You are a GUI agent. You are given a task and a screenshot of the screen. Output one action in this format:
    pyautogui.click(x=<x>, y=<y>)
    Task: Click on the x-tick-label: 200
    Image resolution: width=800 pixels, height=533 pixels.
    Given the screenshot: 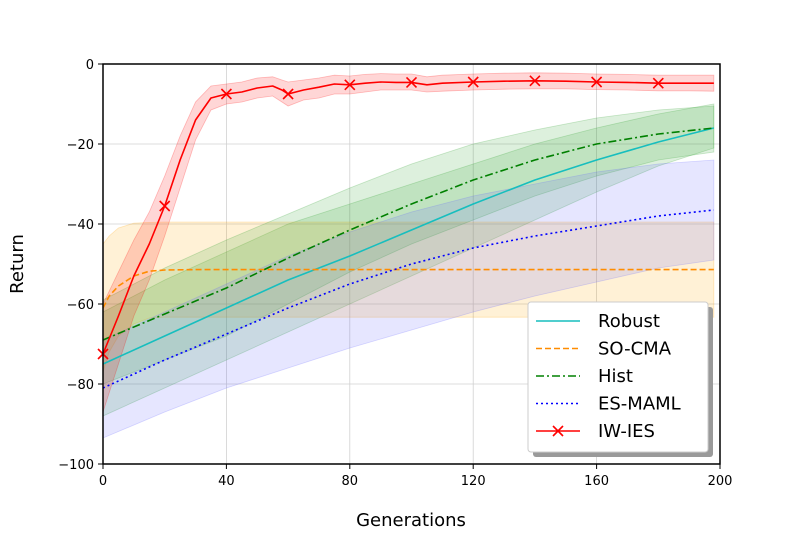 What is the action you would take?
    pyautogui.click(x=720, y=481)
    